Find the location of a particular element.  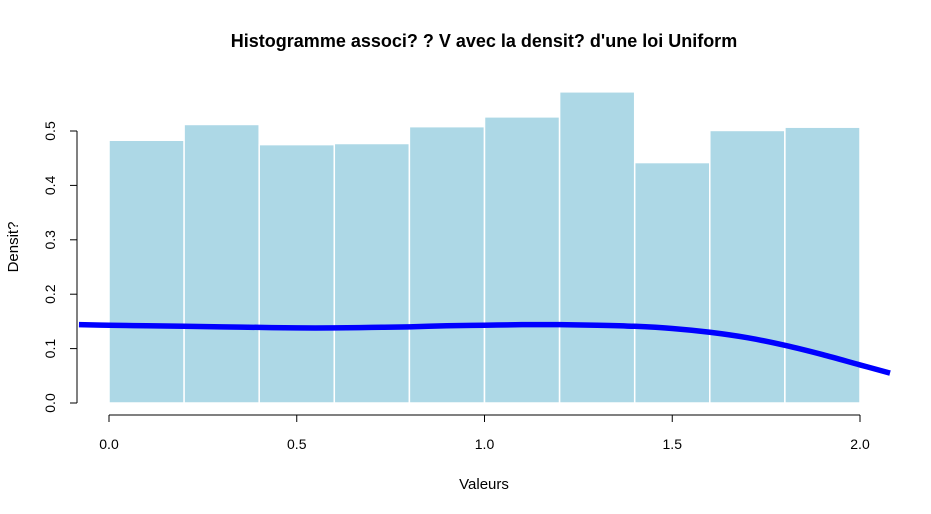

x-tick-label: 1.5 is located at coordinates (673, 444).